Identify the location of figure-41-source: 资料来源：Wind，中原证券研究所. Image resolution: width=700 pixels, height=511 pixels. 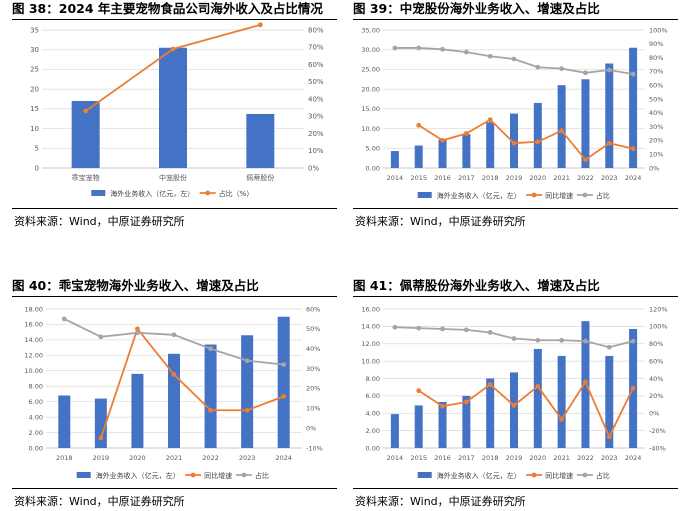
(440, 501).